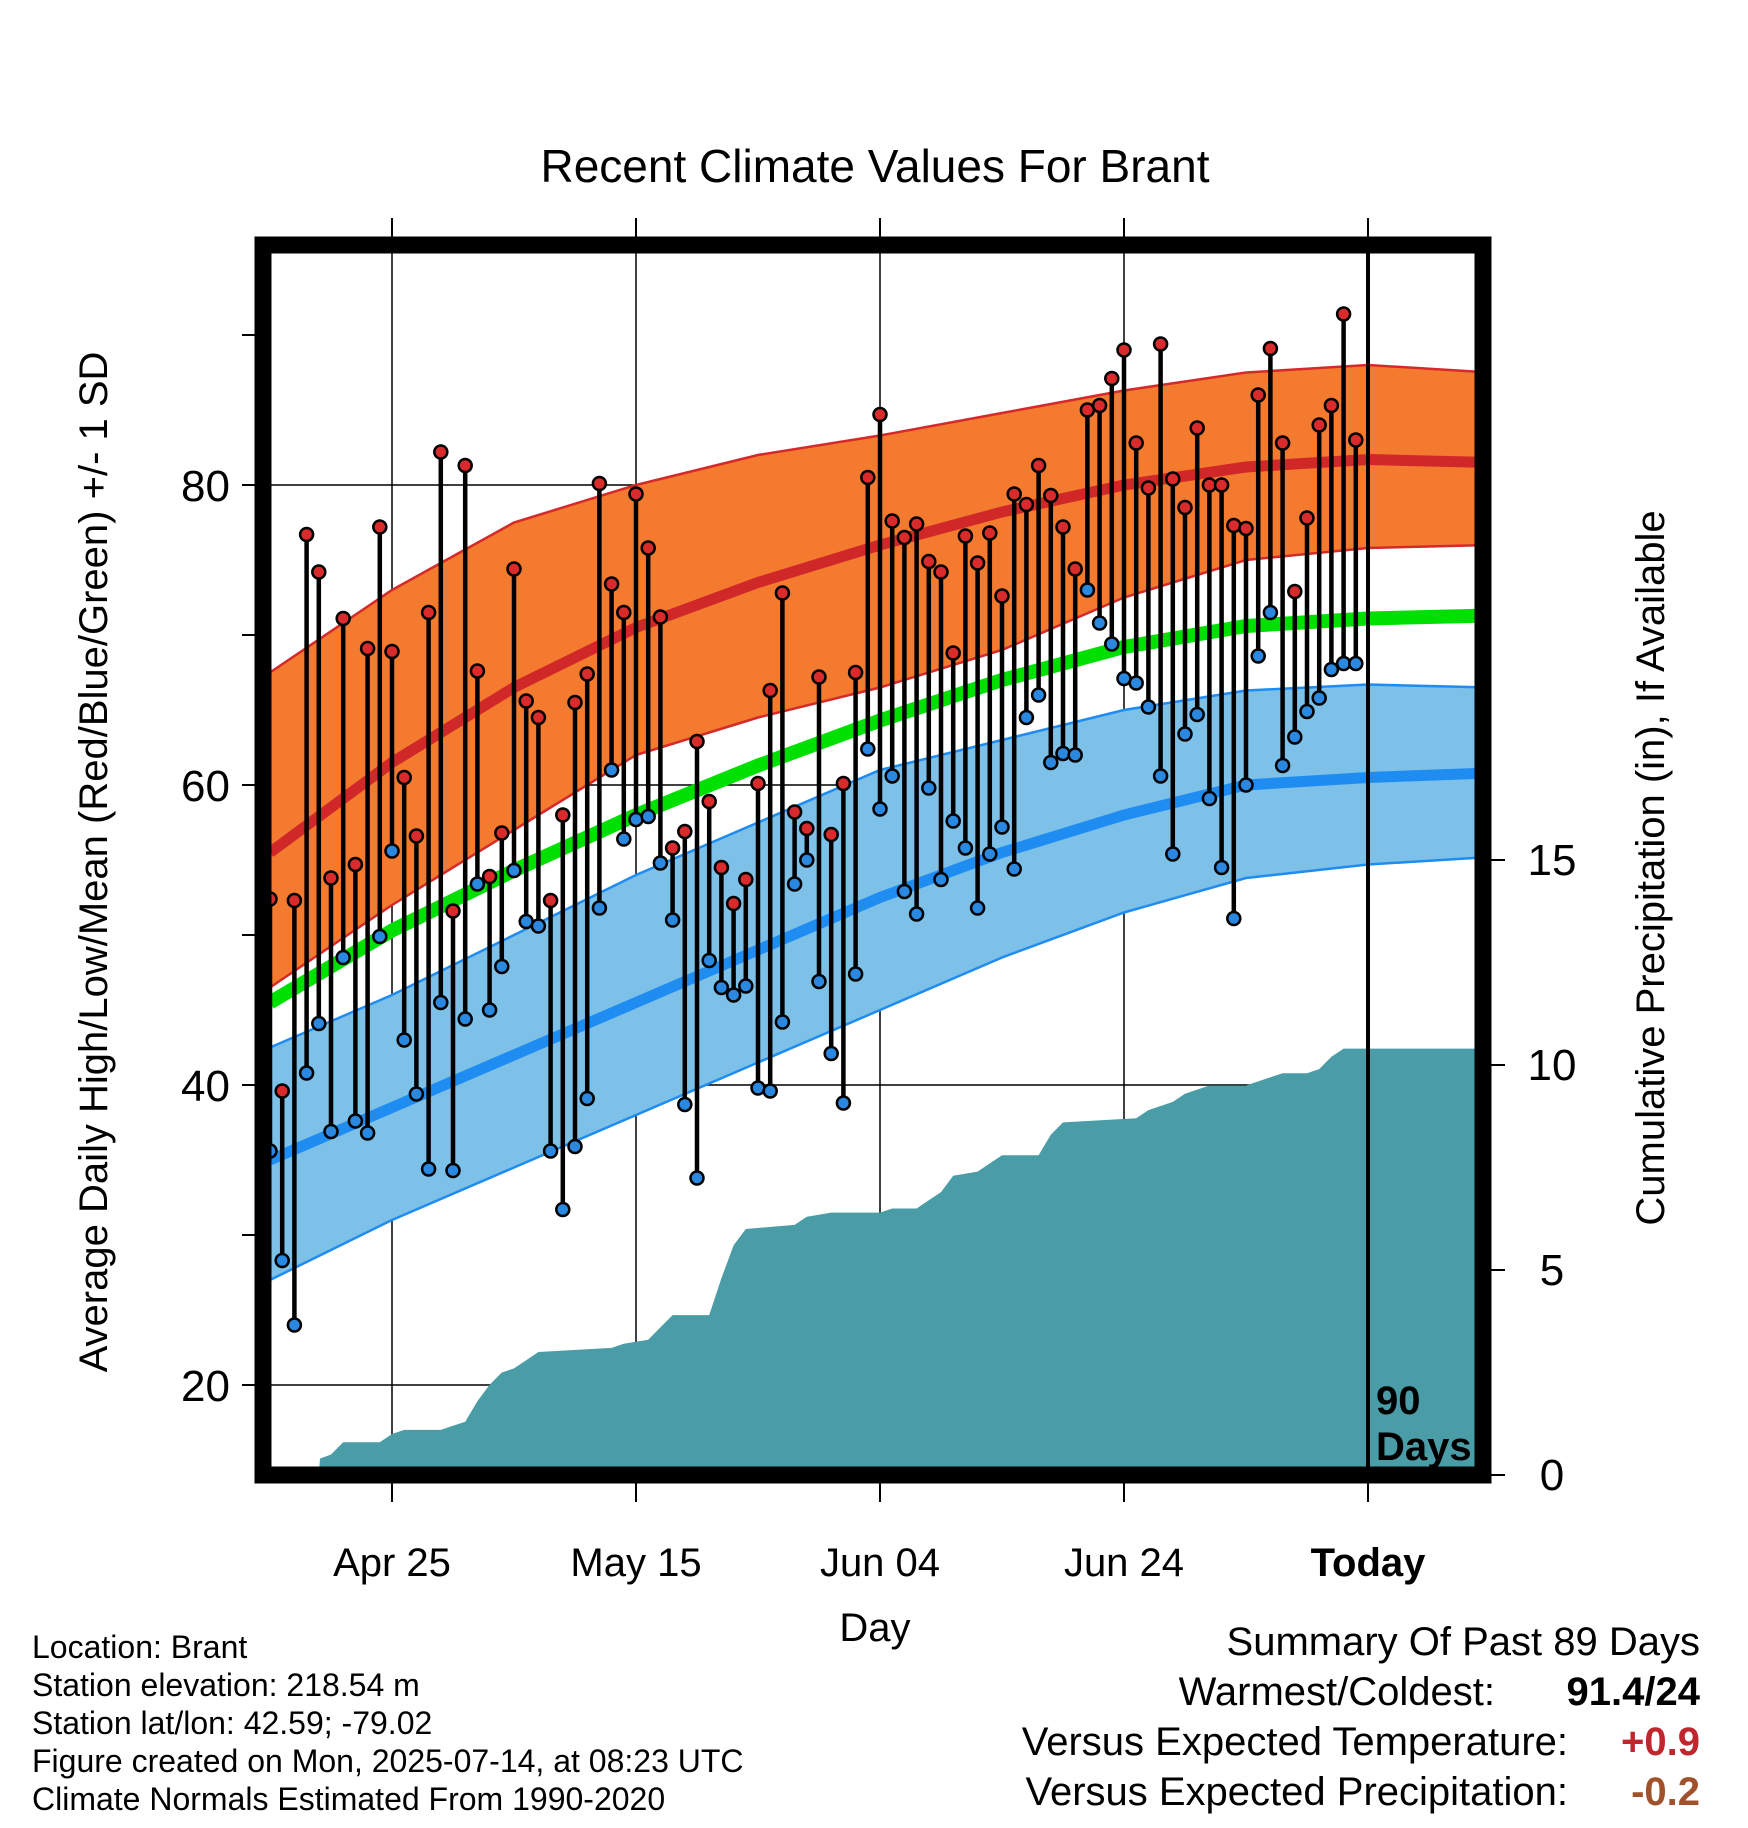  I want to click on x-tick-label-1: May 15, so click(635, 1563).